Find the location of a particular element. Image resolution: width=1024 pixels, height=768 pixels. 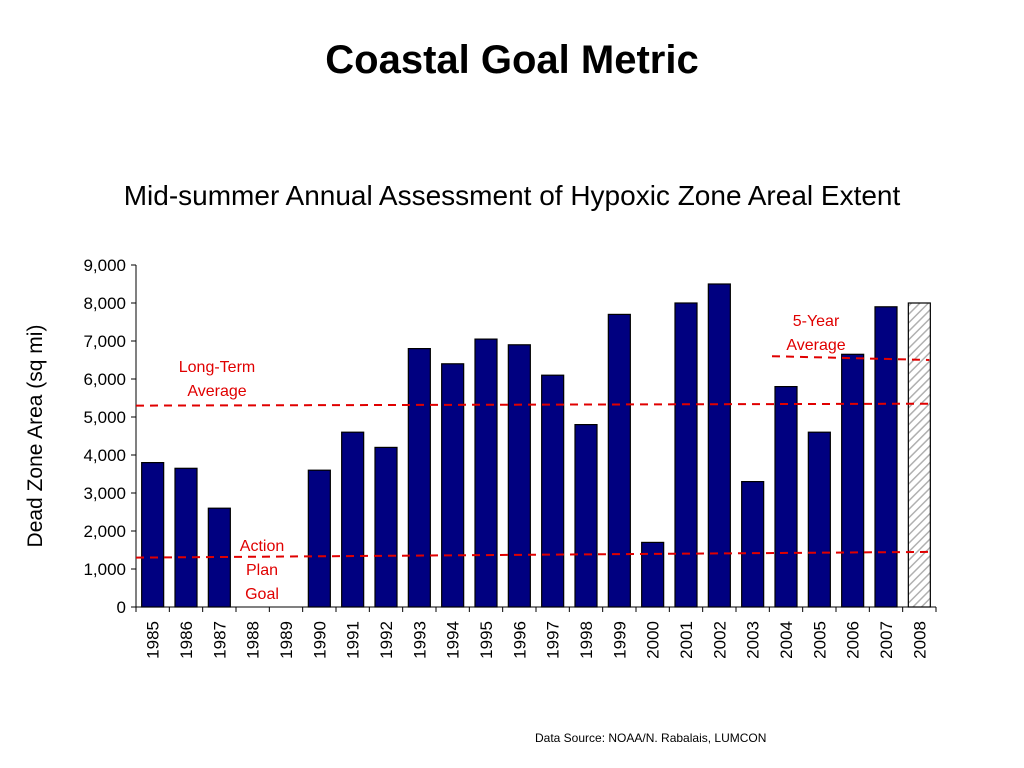

bar-2001 is located at coordinates (686, 455).